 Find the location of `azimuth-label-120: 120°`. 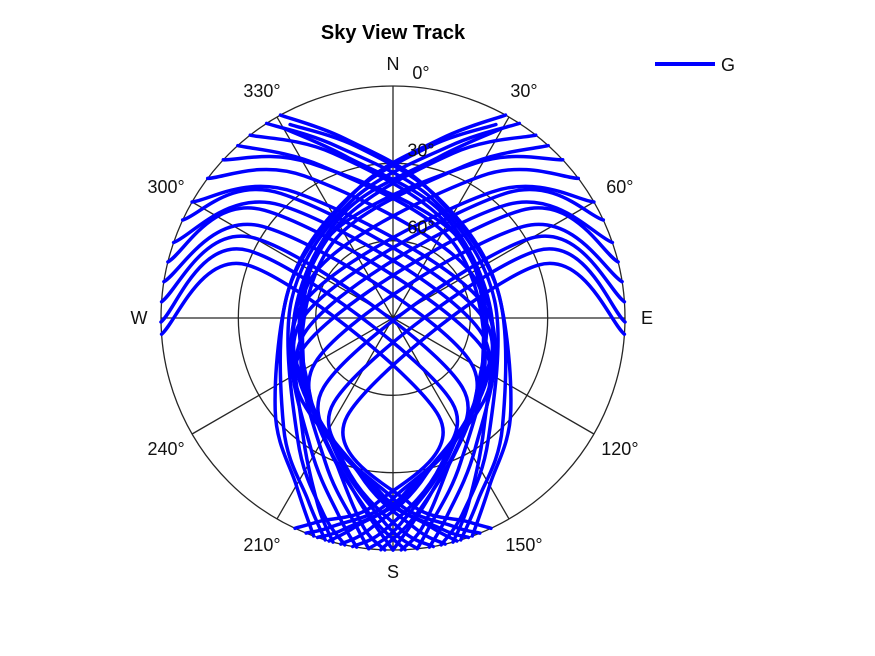

azimuth-label-120: 120° is located at coordinates (619, 449).